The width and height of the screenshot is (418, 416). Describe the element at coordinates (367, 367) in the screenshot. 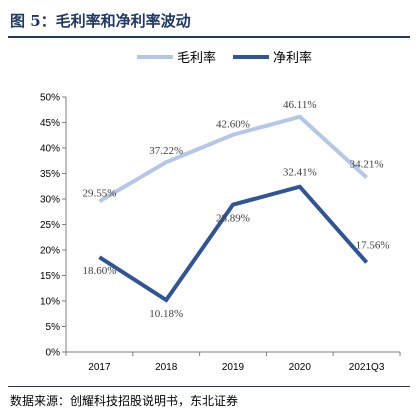

I see `x-tick-label: 2021Q3` at that location.